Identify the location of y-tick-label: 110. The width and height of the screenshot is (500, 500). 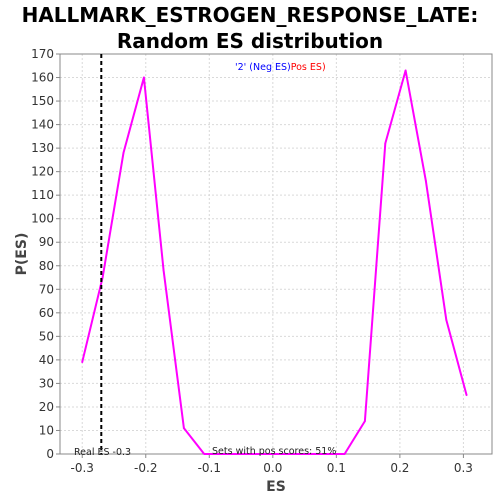
(42, 195).